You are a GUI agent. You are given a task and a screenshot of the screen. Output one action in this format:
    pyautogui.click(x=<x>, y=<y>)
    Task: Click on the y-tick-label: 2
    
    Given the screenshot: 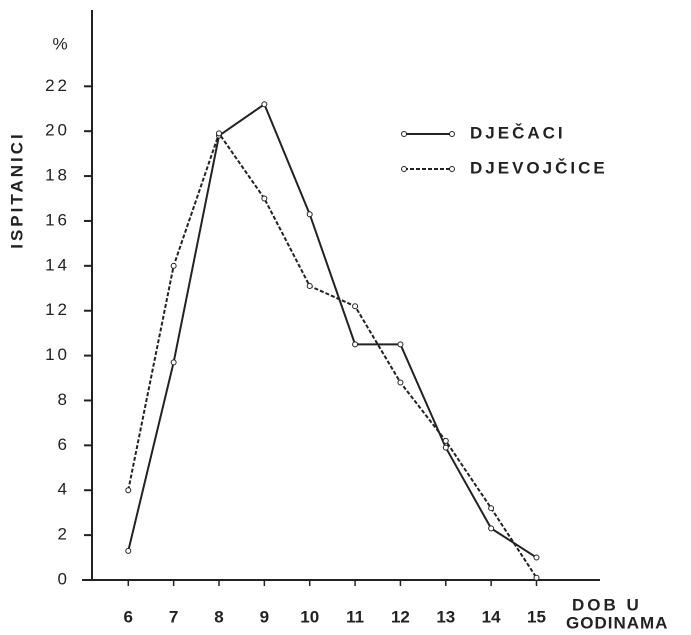 What is the action you would take?
    pyautogui.click(x=64, y=534)
    